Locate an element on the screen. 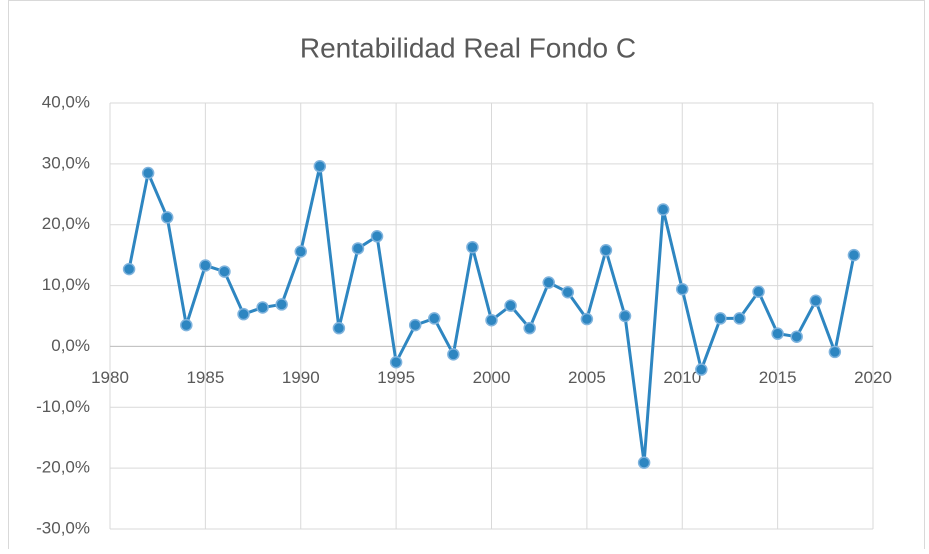  y-tick-label: 30,0% is located at coordinates (66, 162).